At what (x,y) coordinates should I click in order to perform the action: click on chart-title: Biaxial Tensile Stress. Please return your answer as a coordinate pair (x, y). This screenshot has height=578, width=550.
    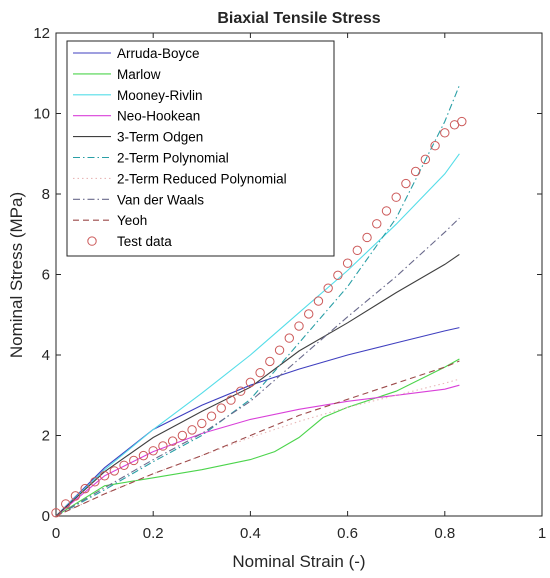
    Looking at the image, I should click on (298, 18).